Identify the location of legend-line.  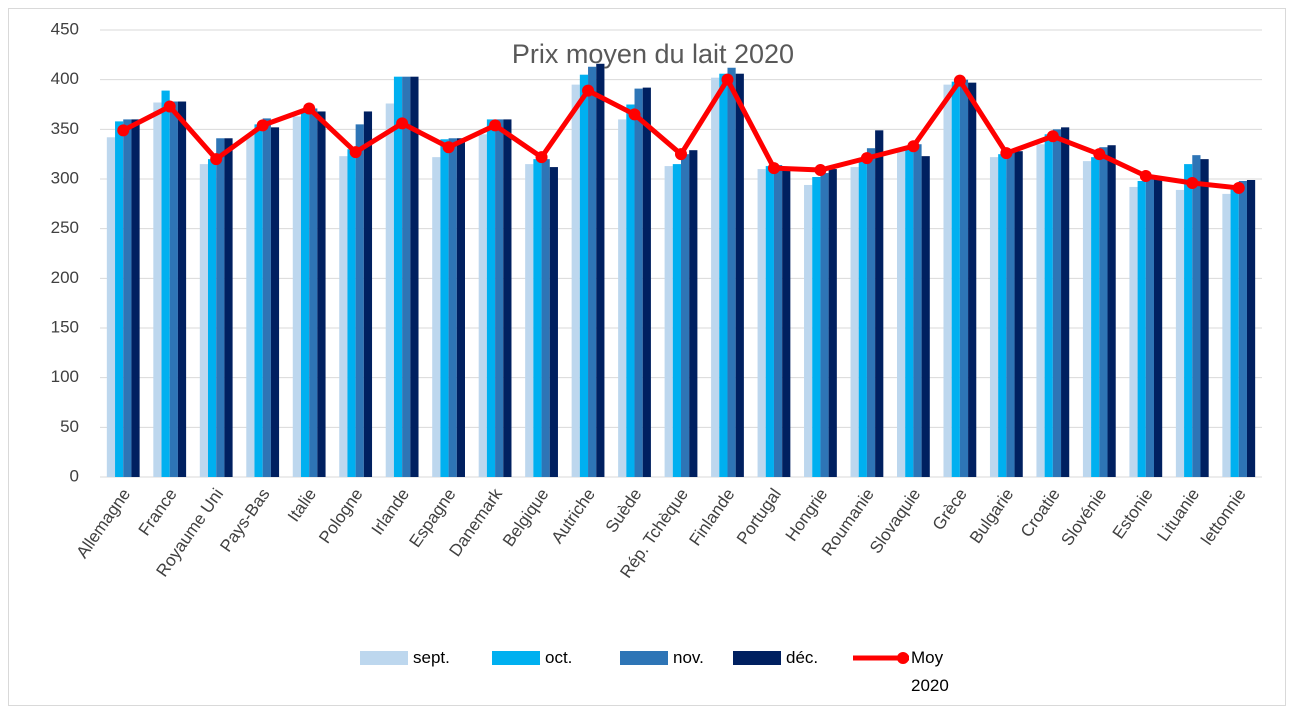
(881, 658).